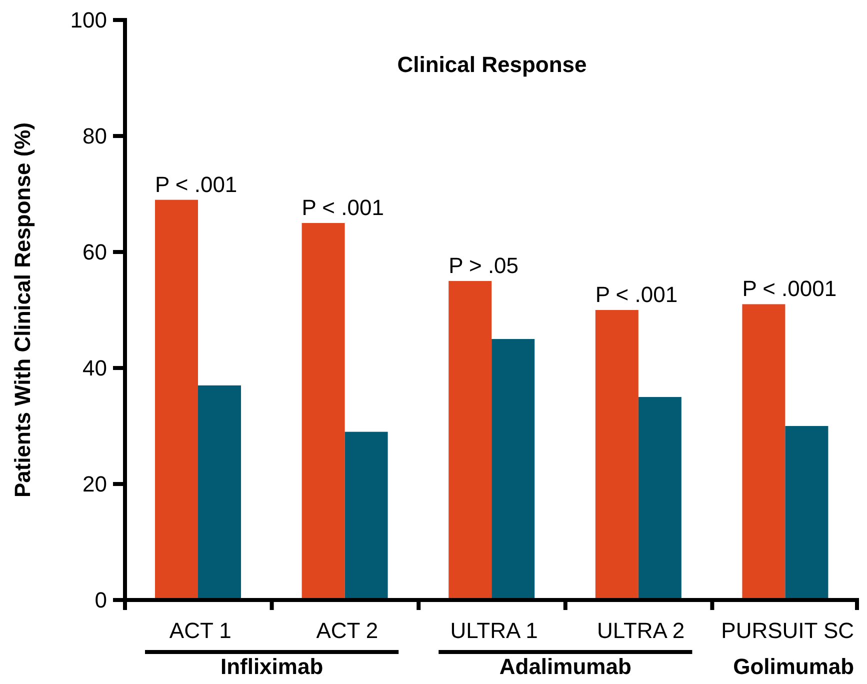 The width and height of the screenshot is (867, 684). I want to click on y-tick-label: 0, so click(100, 600).